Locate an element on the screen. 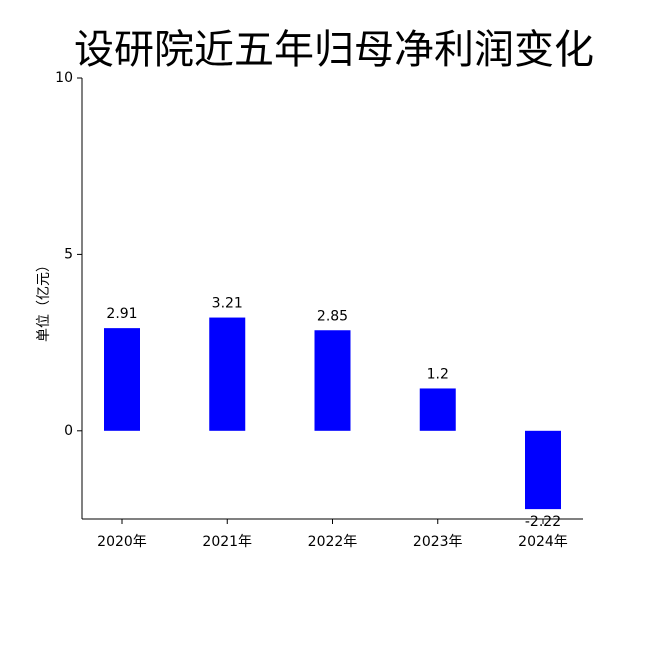 The width and height of the screenshot is (650, 650). y-tick-label: 0 is located at coordinates (68, 431).